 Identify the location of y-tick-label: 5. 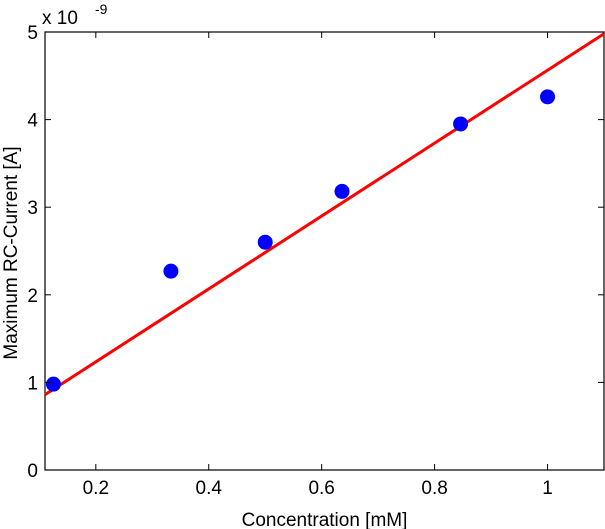
(32, 33).